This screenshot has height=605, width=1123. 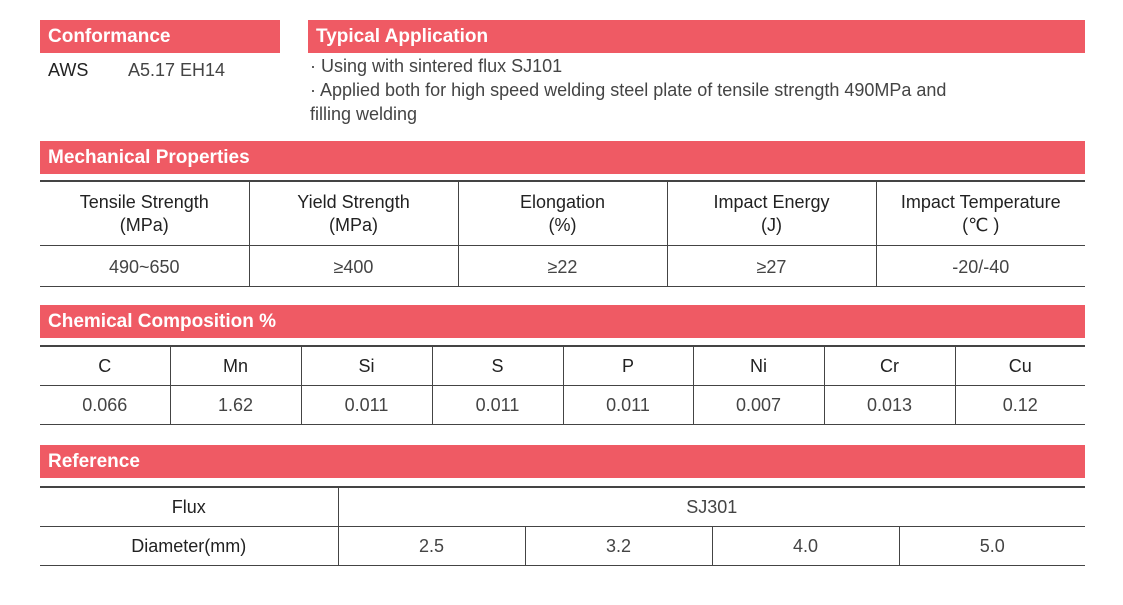 What do you see at coordinates (992, 546) in the screenshot?
I see `ref-diameter-4: 5.0` at bounding box center [992, 546].